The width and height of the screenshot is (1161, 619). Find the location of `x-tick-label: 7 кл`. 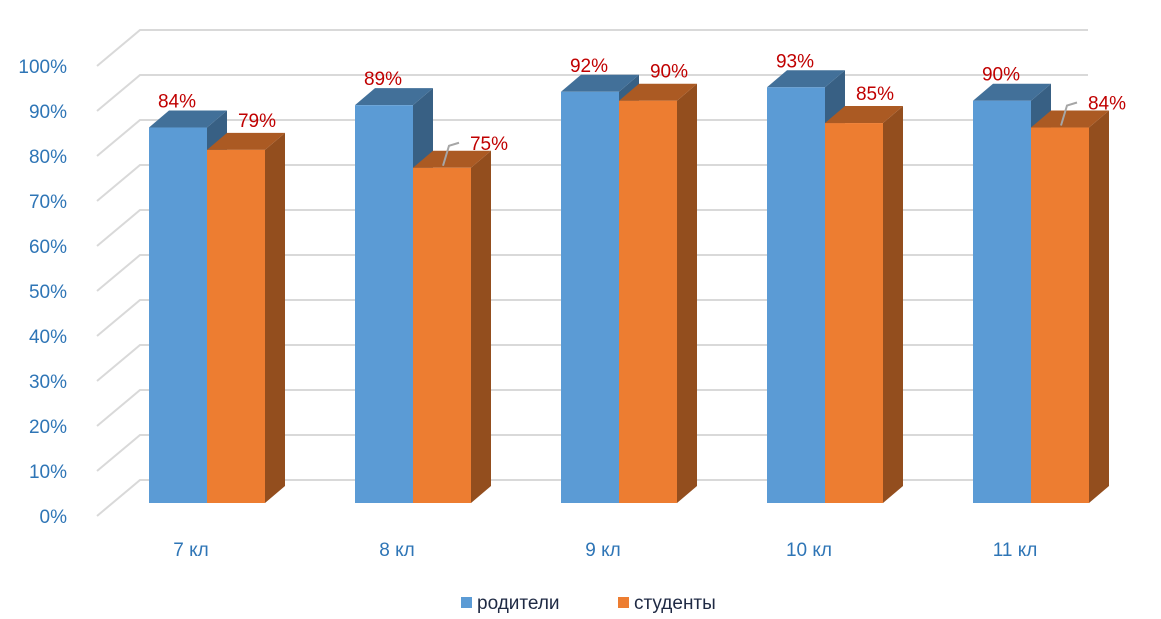

x-tick-label: 7 кл is located at coordinates (190, 550).